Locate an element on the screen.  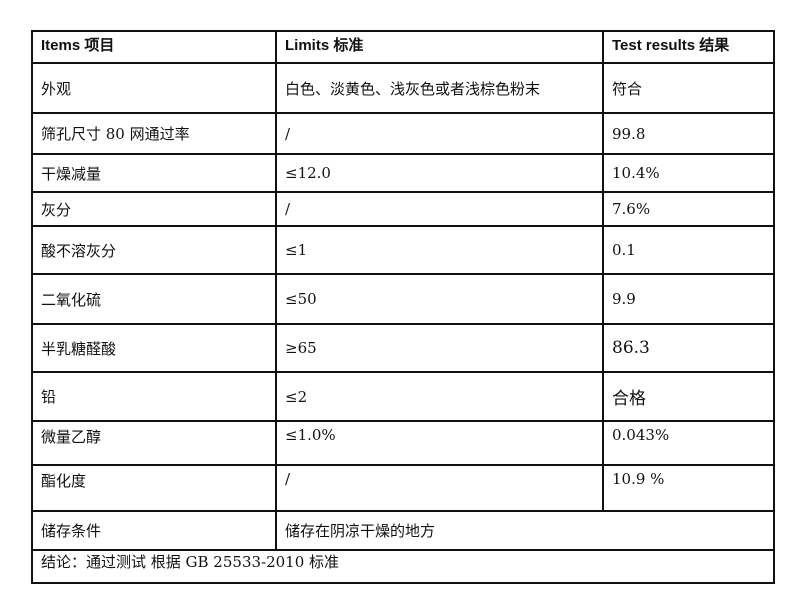
result-cell: 10.4% is located at coordinates (688, 173).